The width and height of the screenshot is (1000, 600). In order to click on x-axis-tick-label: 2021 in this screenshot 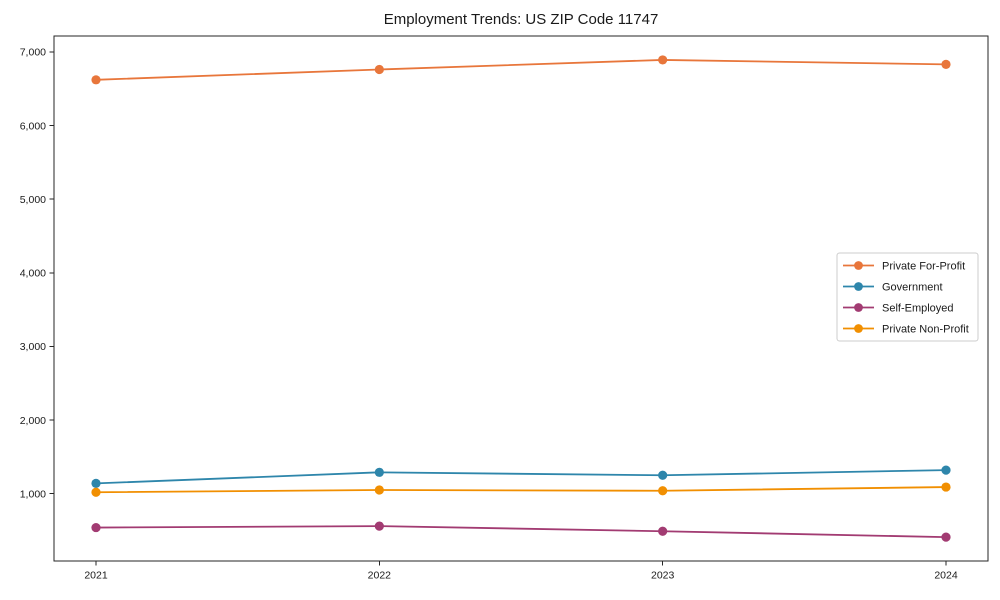, I will do `click(96, 576)`.